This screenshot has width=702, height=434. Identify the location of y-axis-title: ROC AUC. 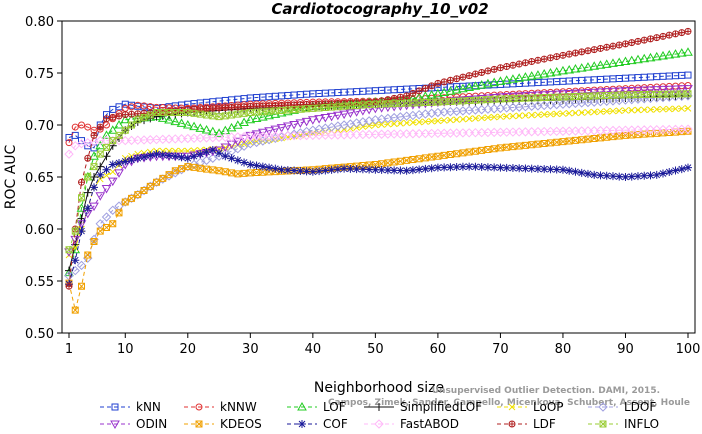
(11, 176).